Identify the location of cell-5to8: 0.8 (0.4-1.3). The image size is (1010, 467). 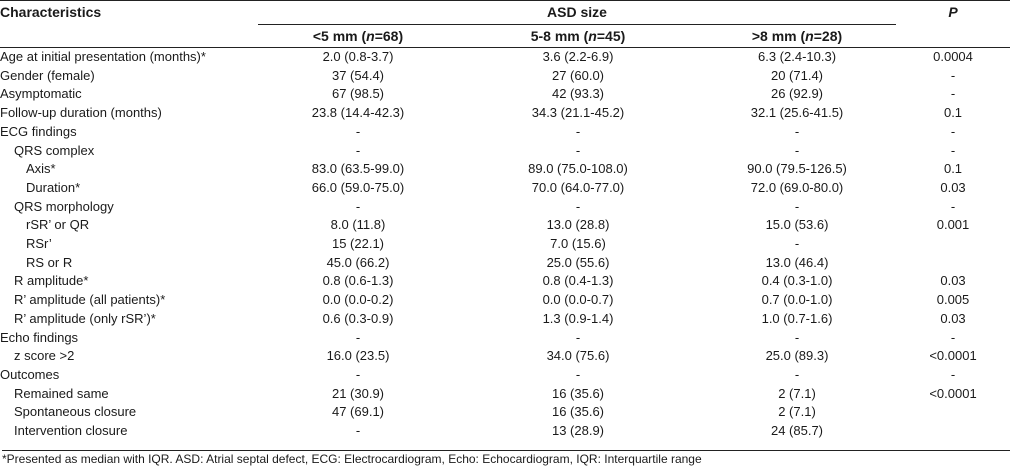
(578, 281).